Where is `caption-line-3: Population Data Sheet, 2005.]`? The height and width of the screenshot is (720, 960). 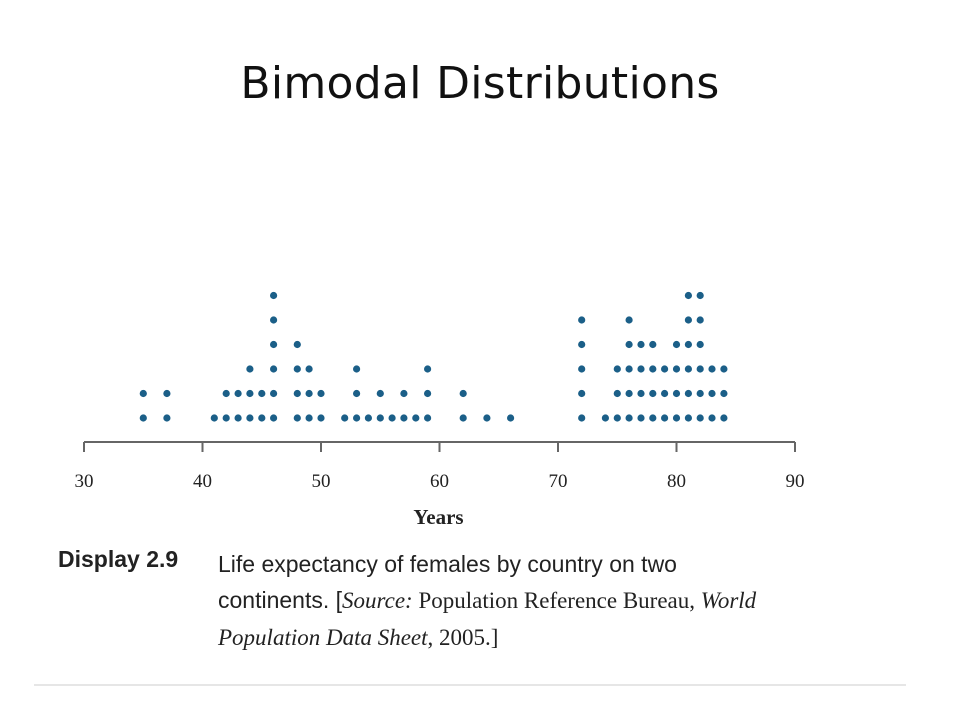
caption-line-3: Population Data Sheet, 2005.] is located at coordinates (558, 637).